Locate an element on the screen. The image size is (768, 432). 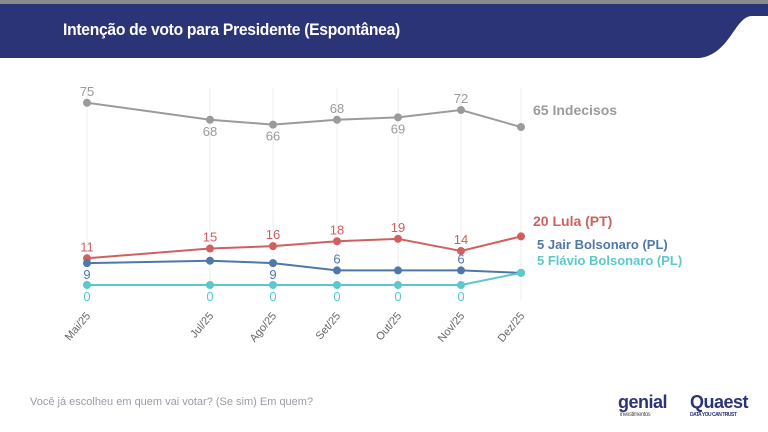
genial-logo: genial investimentos is located at coordinates (643, 405).